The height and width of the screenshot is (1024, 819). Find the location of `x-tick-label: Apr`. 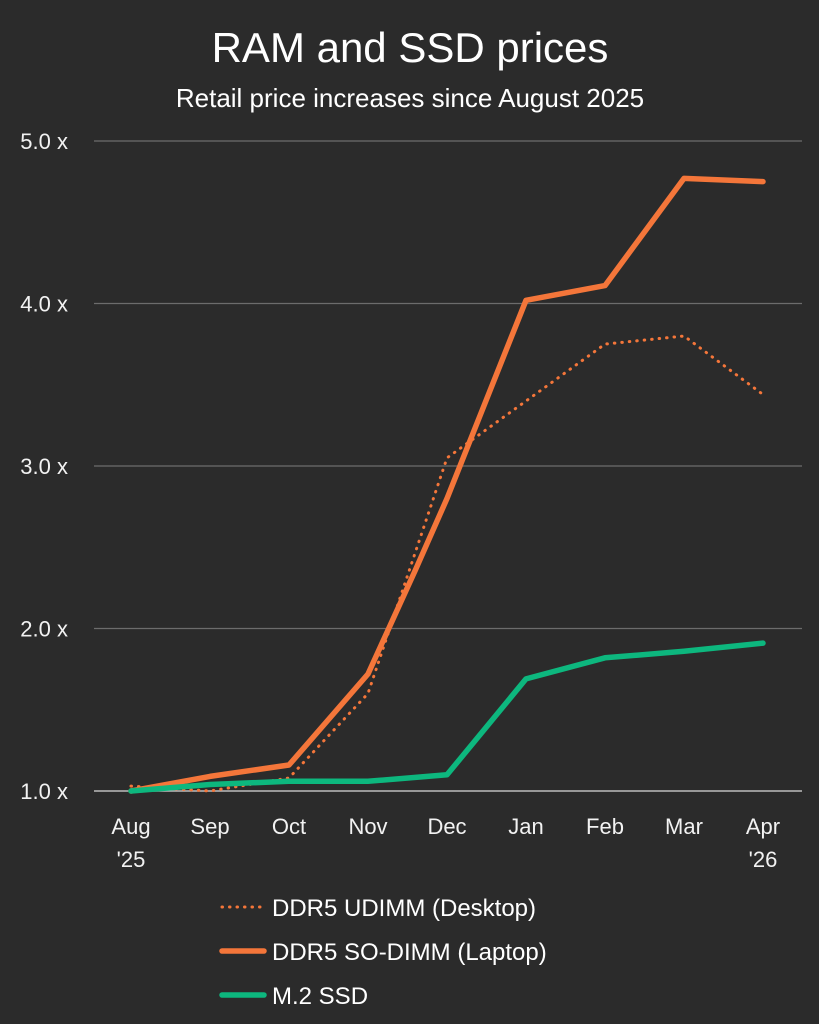

x-tick-label: Apr is located at coordinates (763, 826).